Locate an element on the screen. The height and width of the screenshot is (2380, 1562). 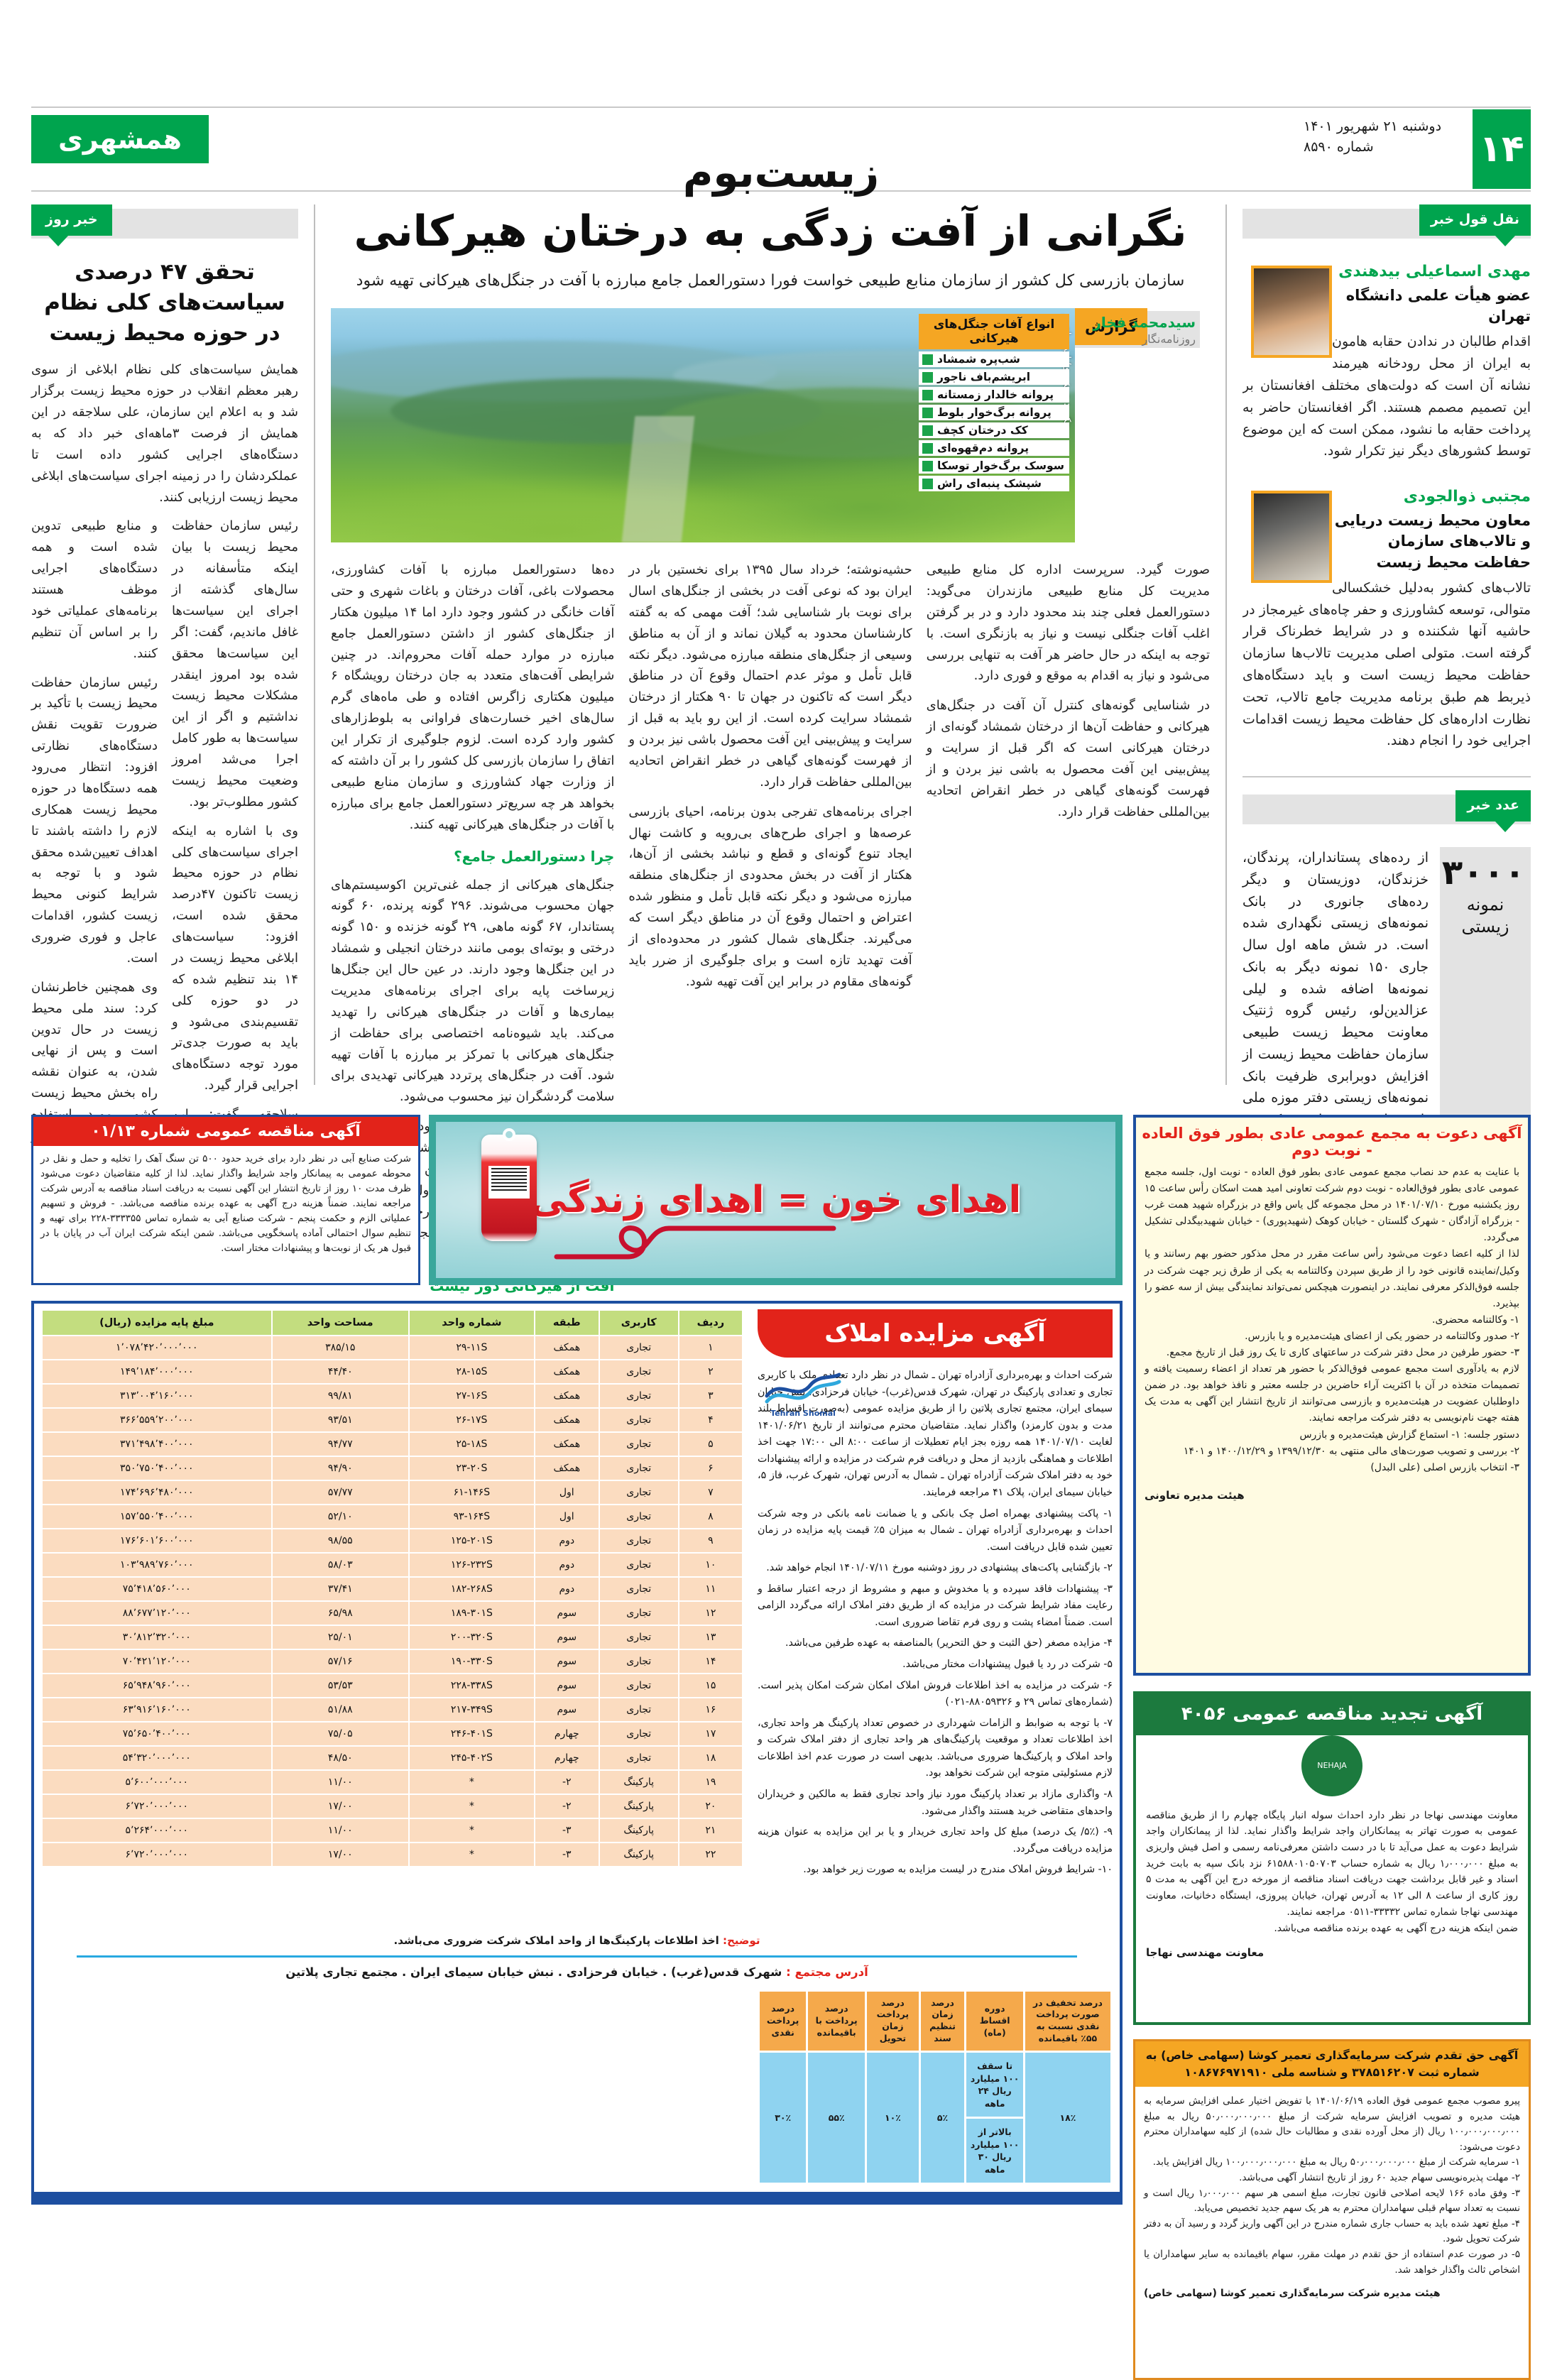
legend-item: شپشک پنبه‌ای راش is located at coordinates (994, 484).